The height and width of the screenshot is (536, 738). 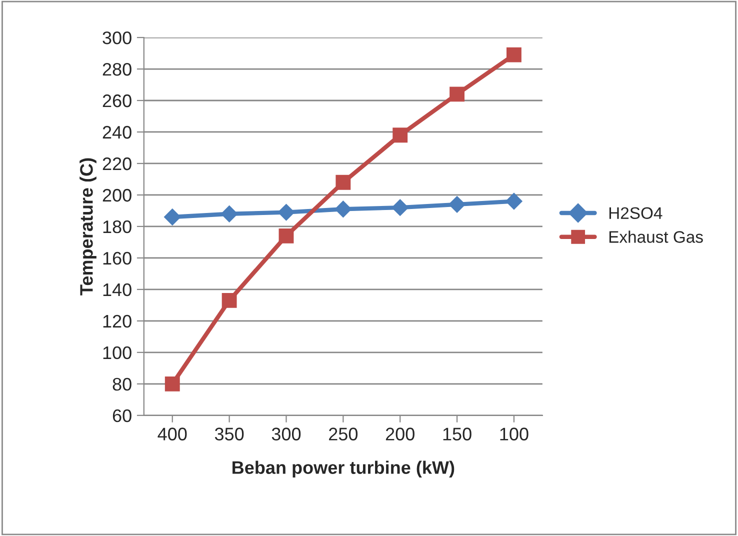 What do you see at coordinates (635, 213) in the screenshot?
I see `legend-label: H2SO4` at bounding box center [635, 213].